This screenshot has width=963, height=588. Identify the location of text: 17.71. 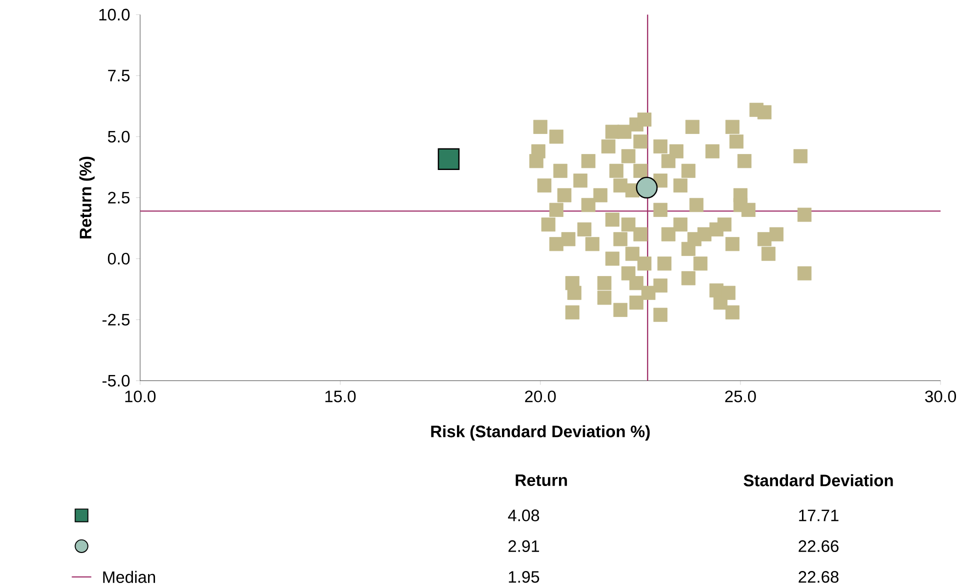
(818, 515).